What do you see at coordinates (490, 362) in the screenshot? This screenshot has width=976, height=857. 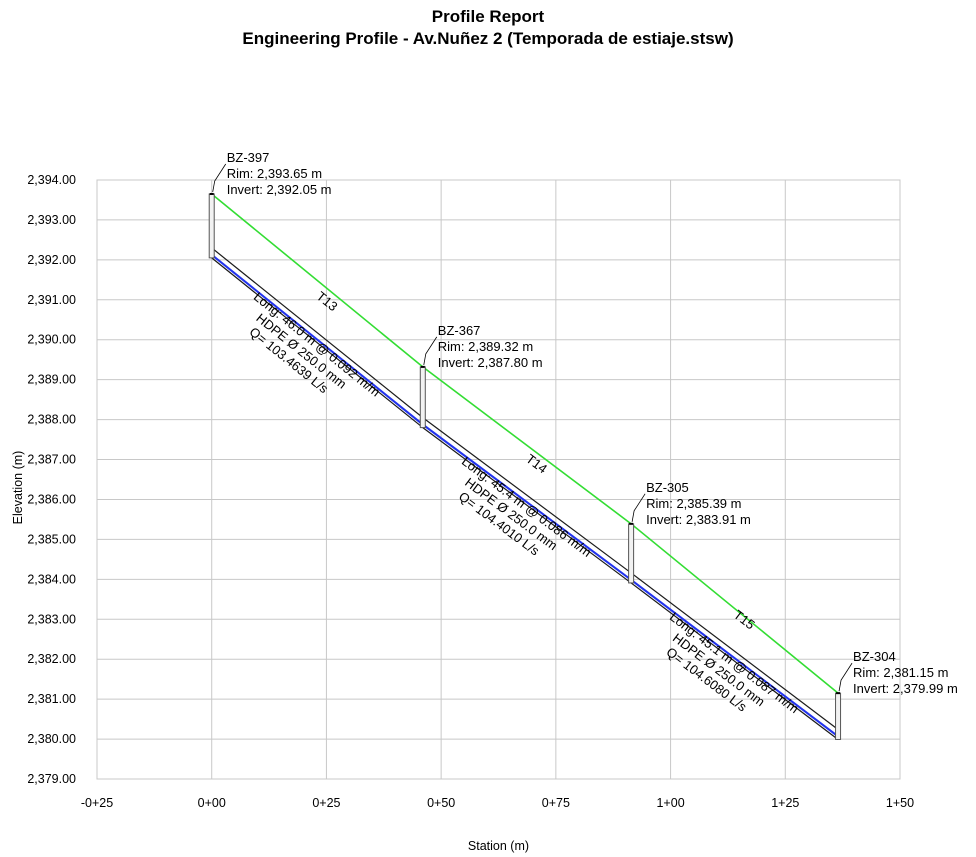 I see `manhole-invert-label: Invert: 2,387.80 m` at bounding box center [490, 362].